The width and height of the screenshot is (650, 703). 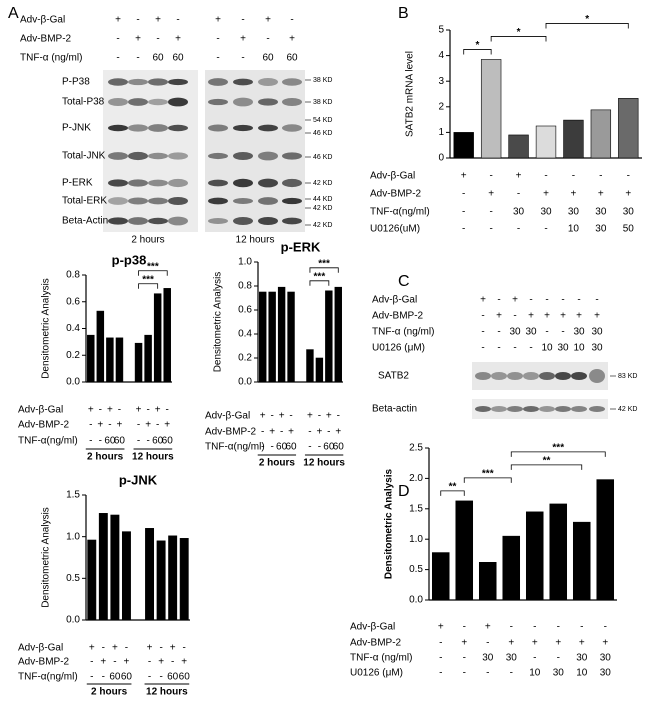 I want to click on blot-row-label: Total-P38, so click(x=83, y=102).